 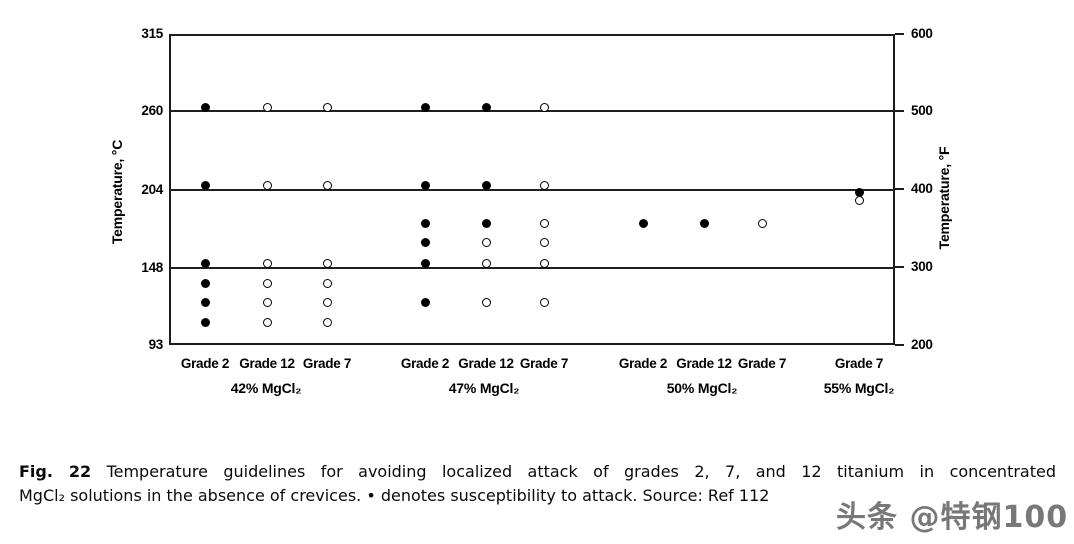 What do you see at coordinates (952, 517) in the screenshot?
I see `watermark: 头条 @特钢100秒` at bounding box center [952, 517].